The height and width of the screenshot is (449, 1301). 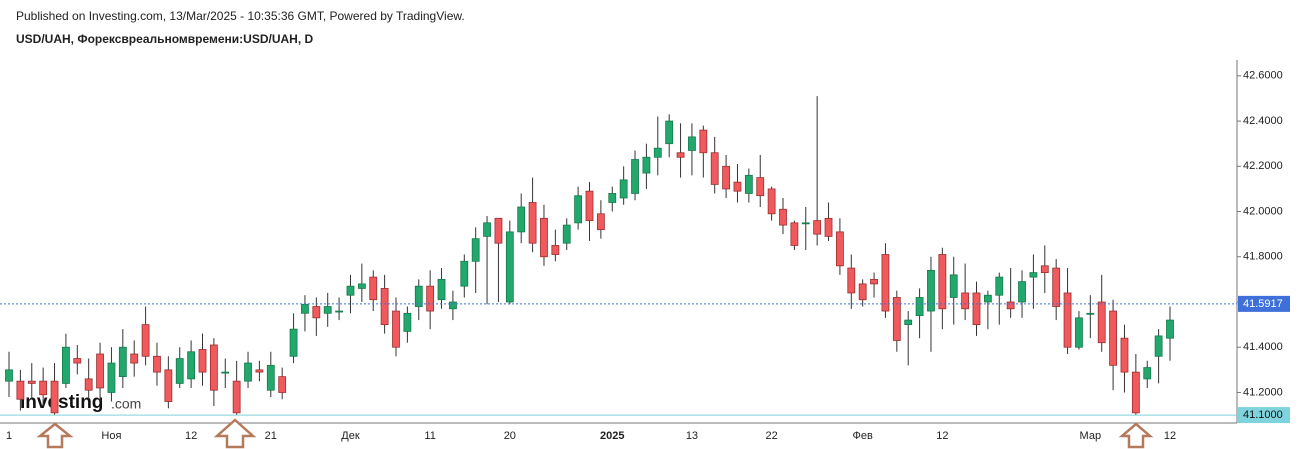 What do you see at coordinates (692, 436) in the screenshot?
I see `x-tick-label: 13` at bounding box center [692, 436].